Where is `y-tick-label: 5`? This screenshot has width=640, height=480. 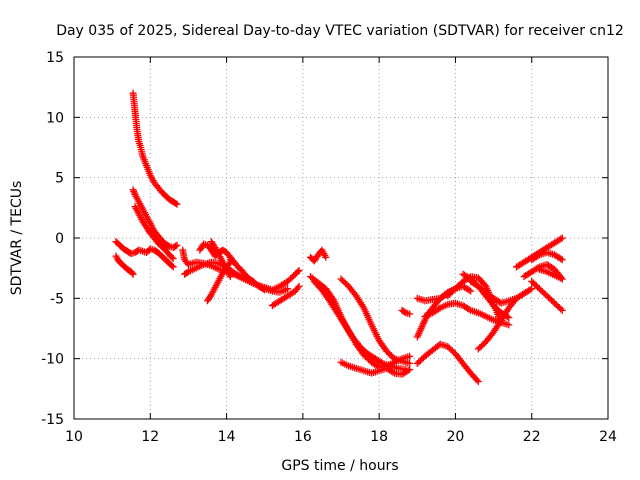
y-tick-label: 5 is located at coordinates (59, 179).